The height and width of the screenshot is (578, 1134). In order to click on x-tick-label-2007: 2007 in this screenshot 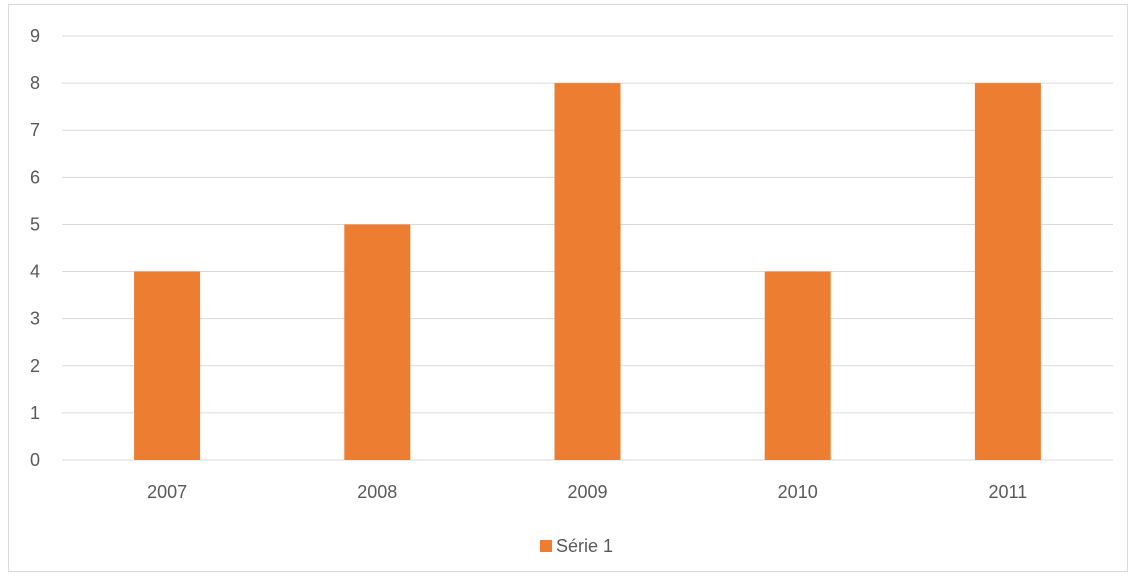, I will do `click(167, 492)`.